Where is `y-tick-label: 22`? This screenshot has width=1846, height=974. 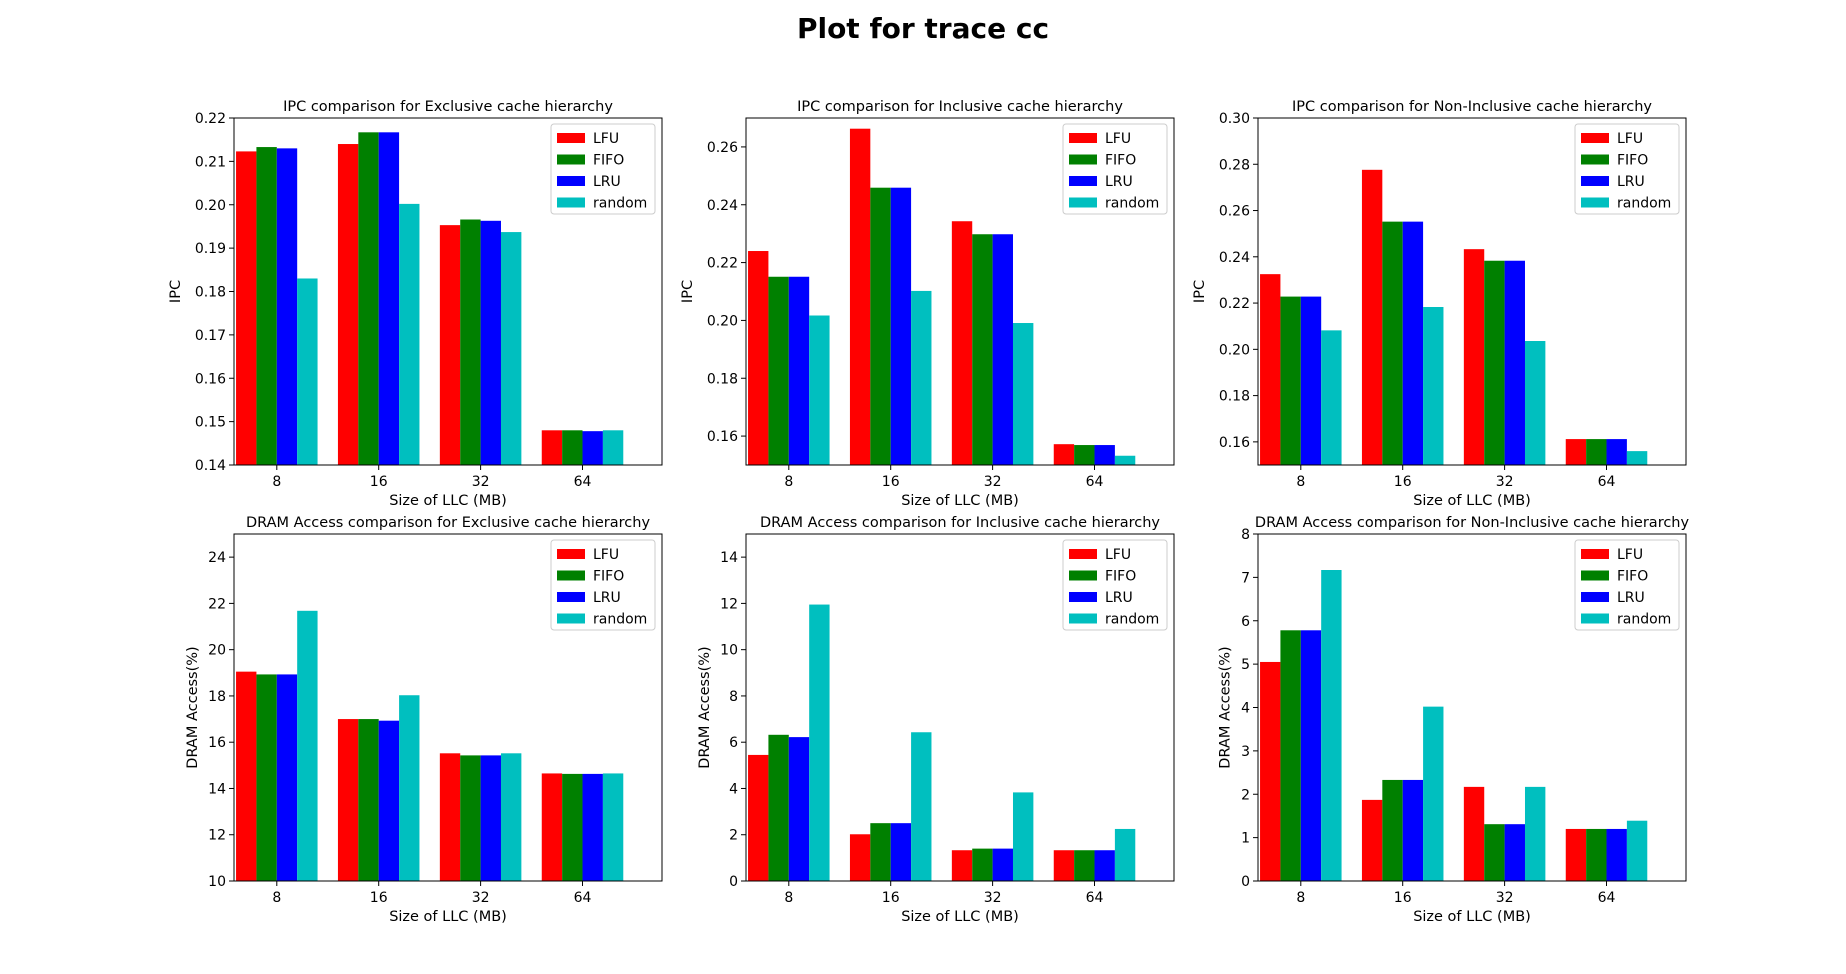
y-tick-label: 22 is located at coordinates (217, 604).